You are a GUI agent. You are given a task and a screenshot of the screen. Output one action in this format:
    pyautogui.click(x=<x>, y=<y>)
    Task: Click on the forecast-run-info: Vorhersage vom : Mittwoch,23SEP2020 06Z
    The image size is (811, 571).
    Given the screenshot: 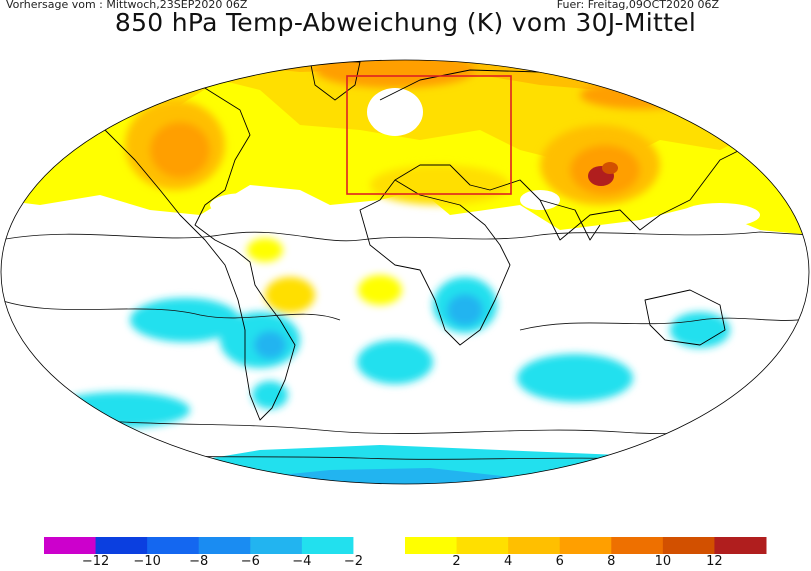 What is the action you would take?
    pyautogui.click(x=127, y=5)
    